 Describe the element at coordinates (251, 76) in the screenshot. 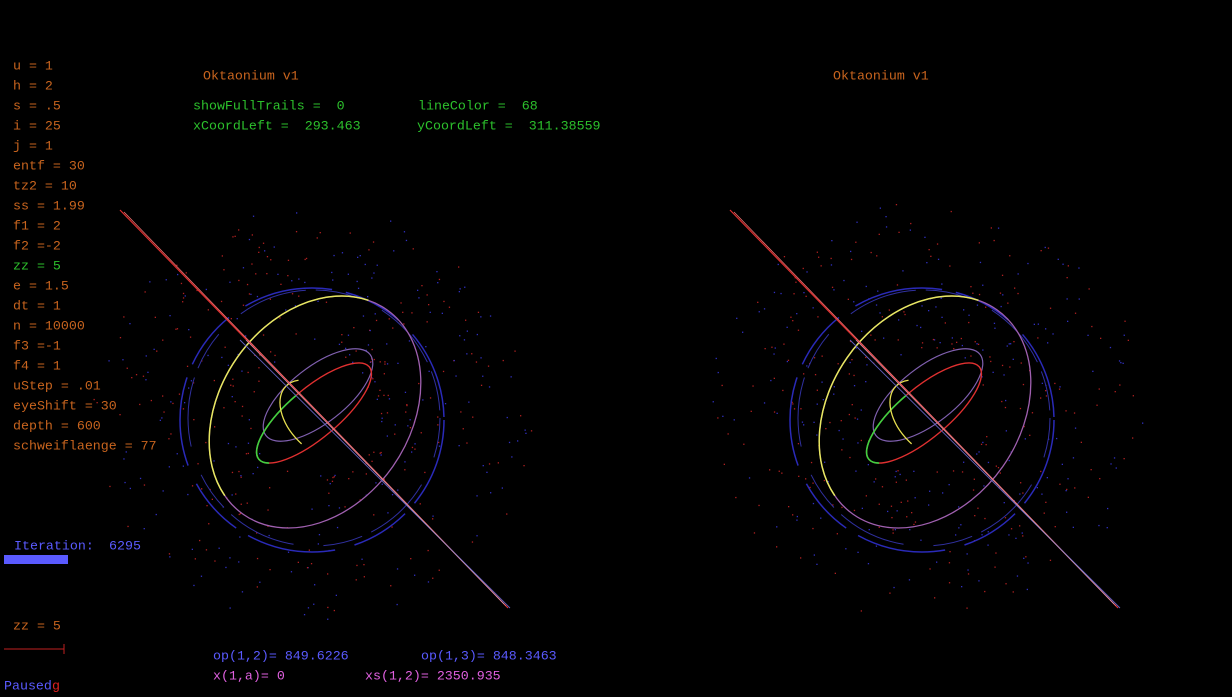

I see `app-title: Oktaonium v1` at that location.